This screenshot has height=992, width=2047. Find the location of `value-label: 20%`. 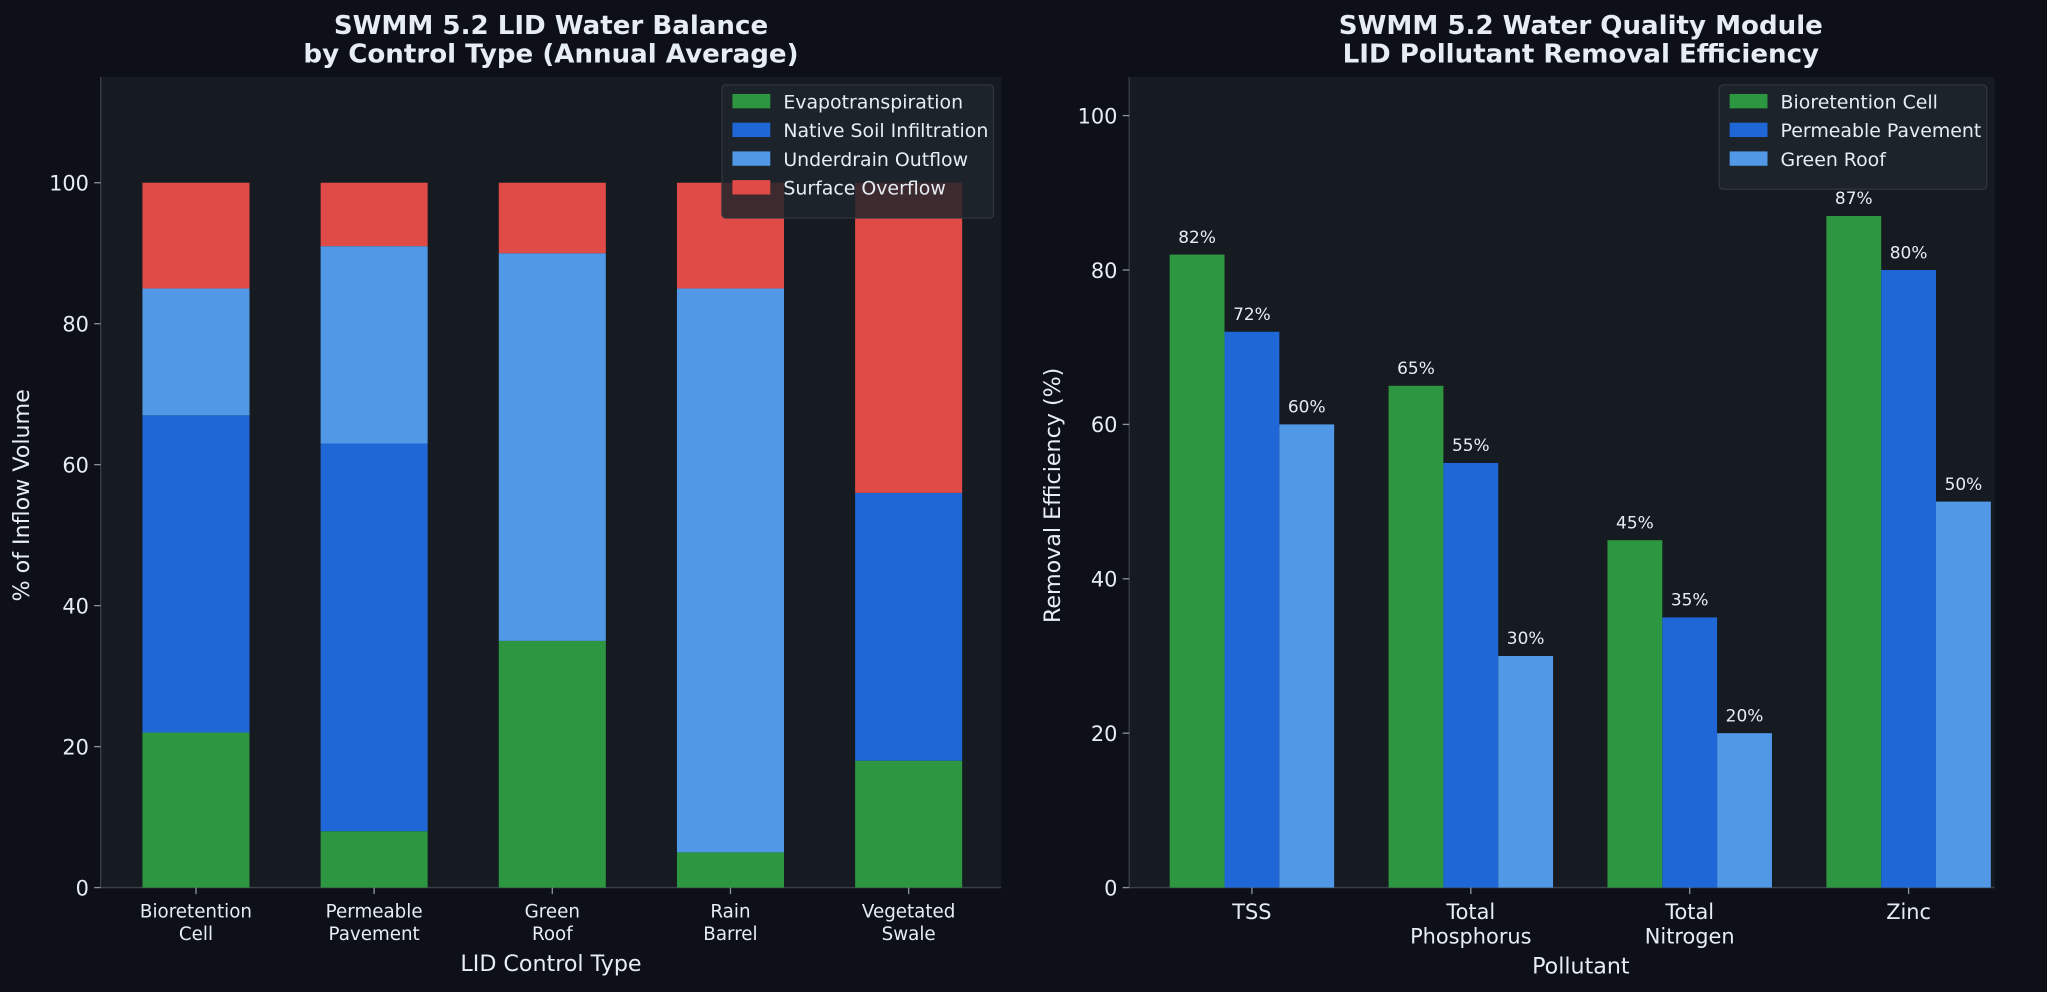

value-label: 20% is located at coordinates (1745, 715).